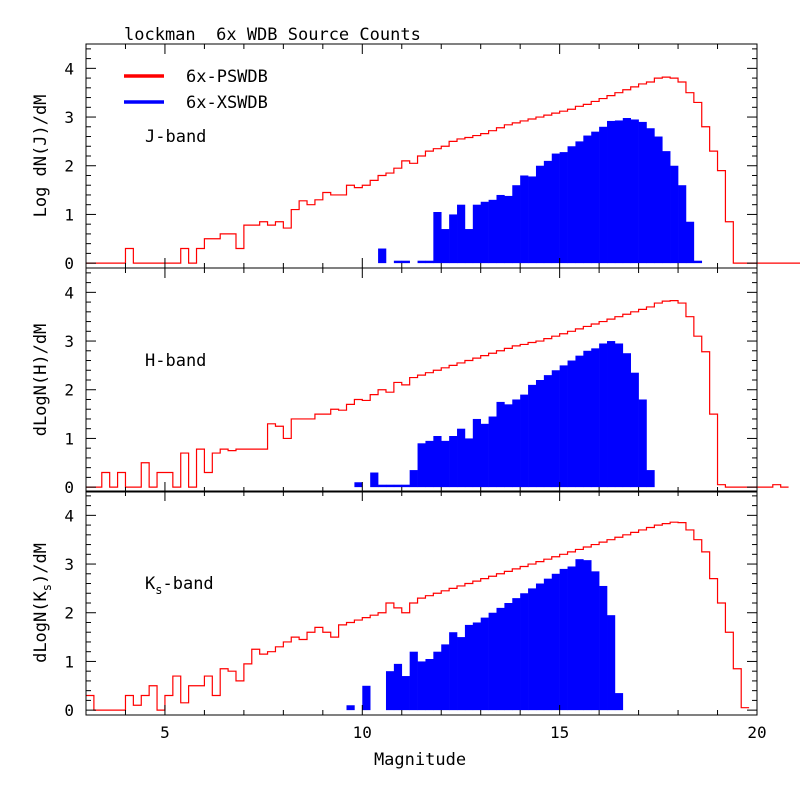 The height and width of the screenshot is (800, 800). What do you see at coordinates (69, 214) in the screenshot?
I see `y-tick-label: 1` at bounding box center [69, 214].